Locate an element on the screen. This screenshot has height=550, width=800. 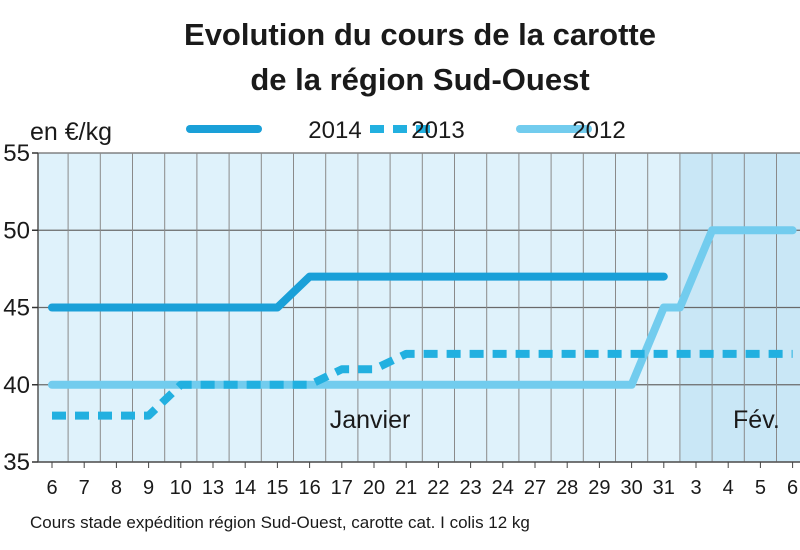
xtick-label-24: 24 is located at coordinates (503, 488).